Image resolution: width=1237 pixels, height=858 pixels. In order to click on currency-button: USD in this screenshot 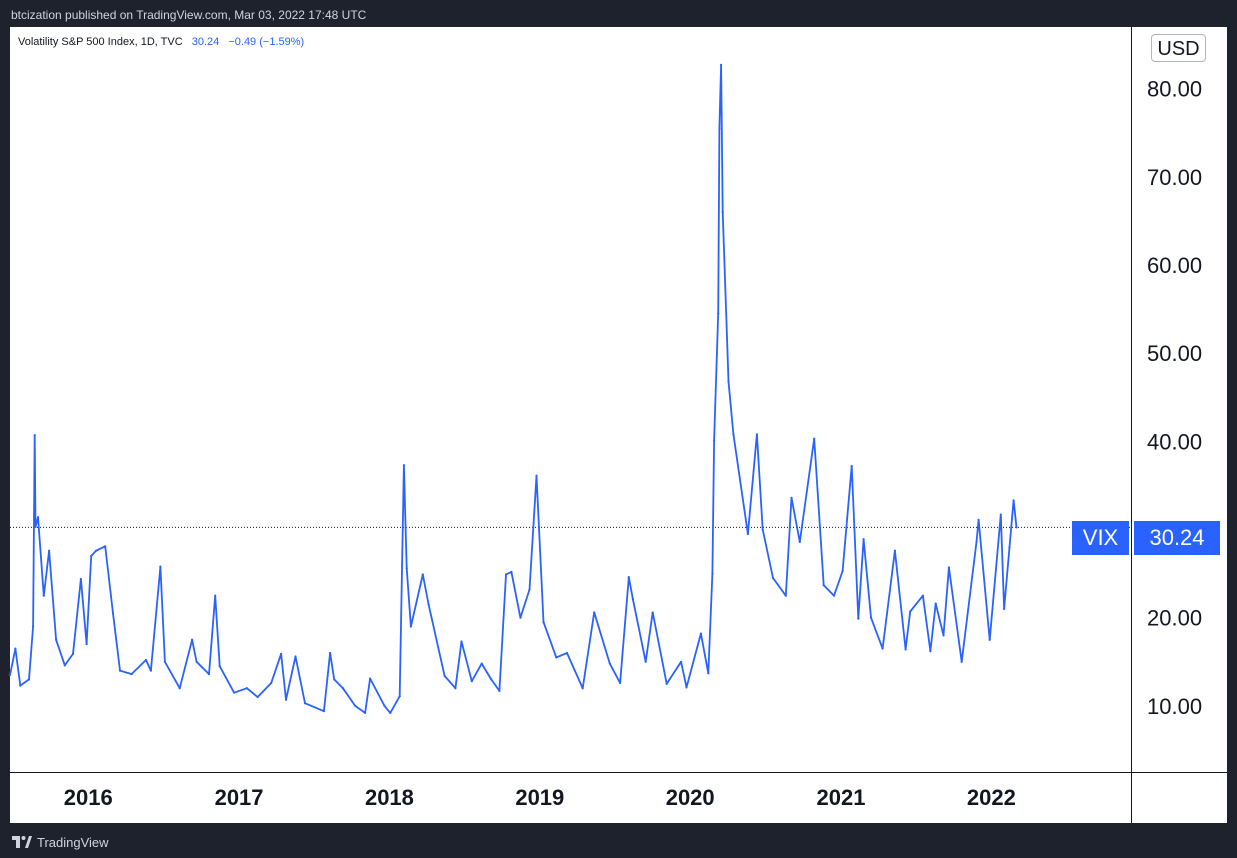, I will do `click(1178, 48)`.